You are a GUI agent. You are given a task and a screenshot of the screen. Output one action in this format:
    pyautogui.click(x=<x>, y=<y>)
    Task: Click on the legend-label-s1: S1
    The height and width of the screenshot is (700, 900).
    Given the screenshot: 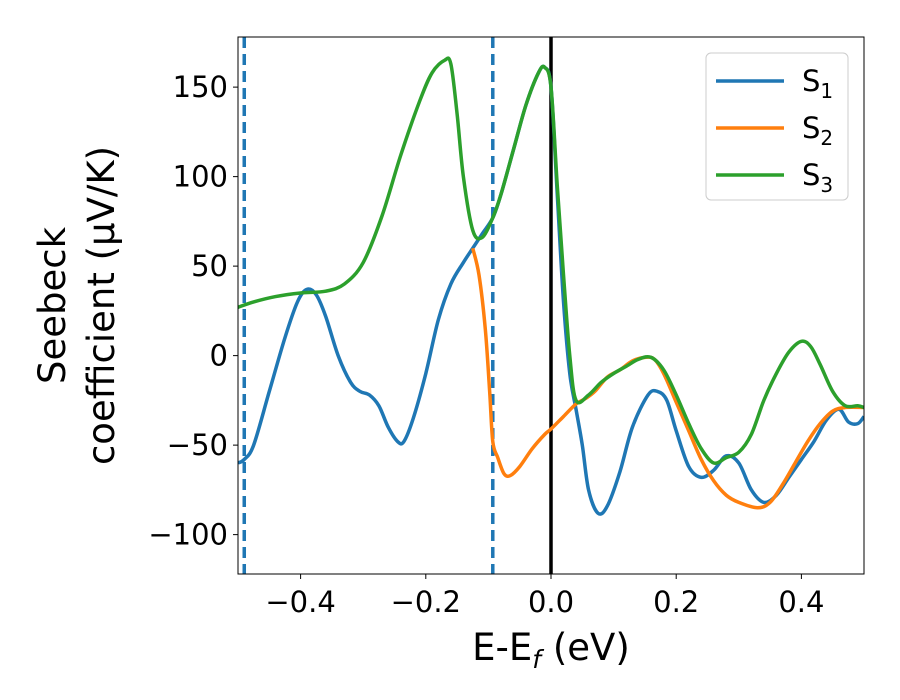 What is the action you would take?
    pyautogui.click(x=817, y=83)
    